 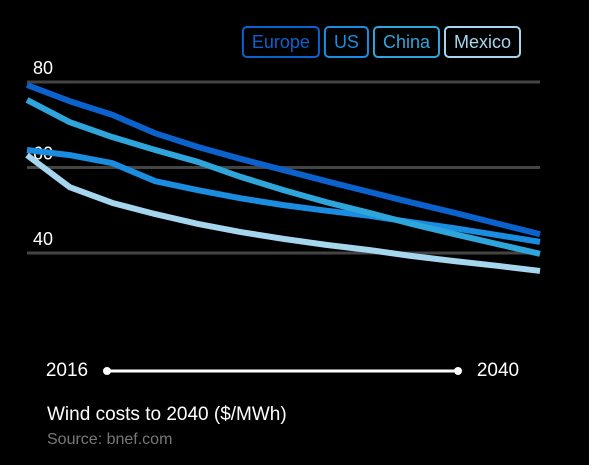 I want to click on legend-button: US, so click(x=346, y=42).